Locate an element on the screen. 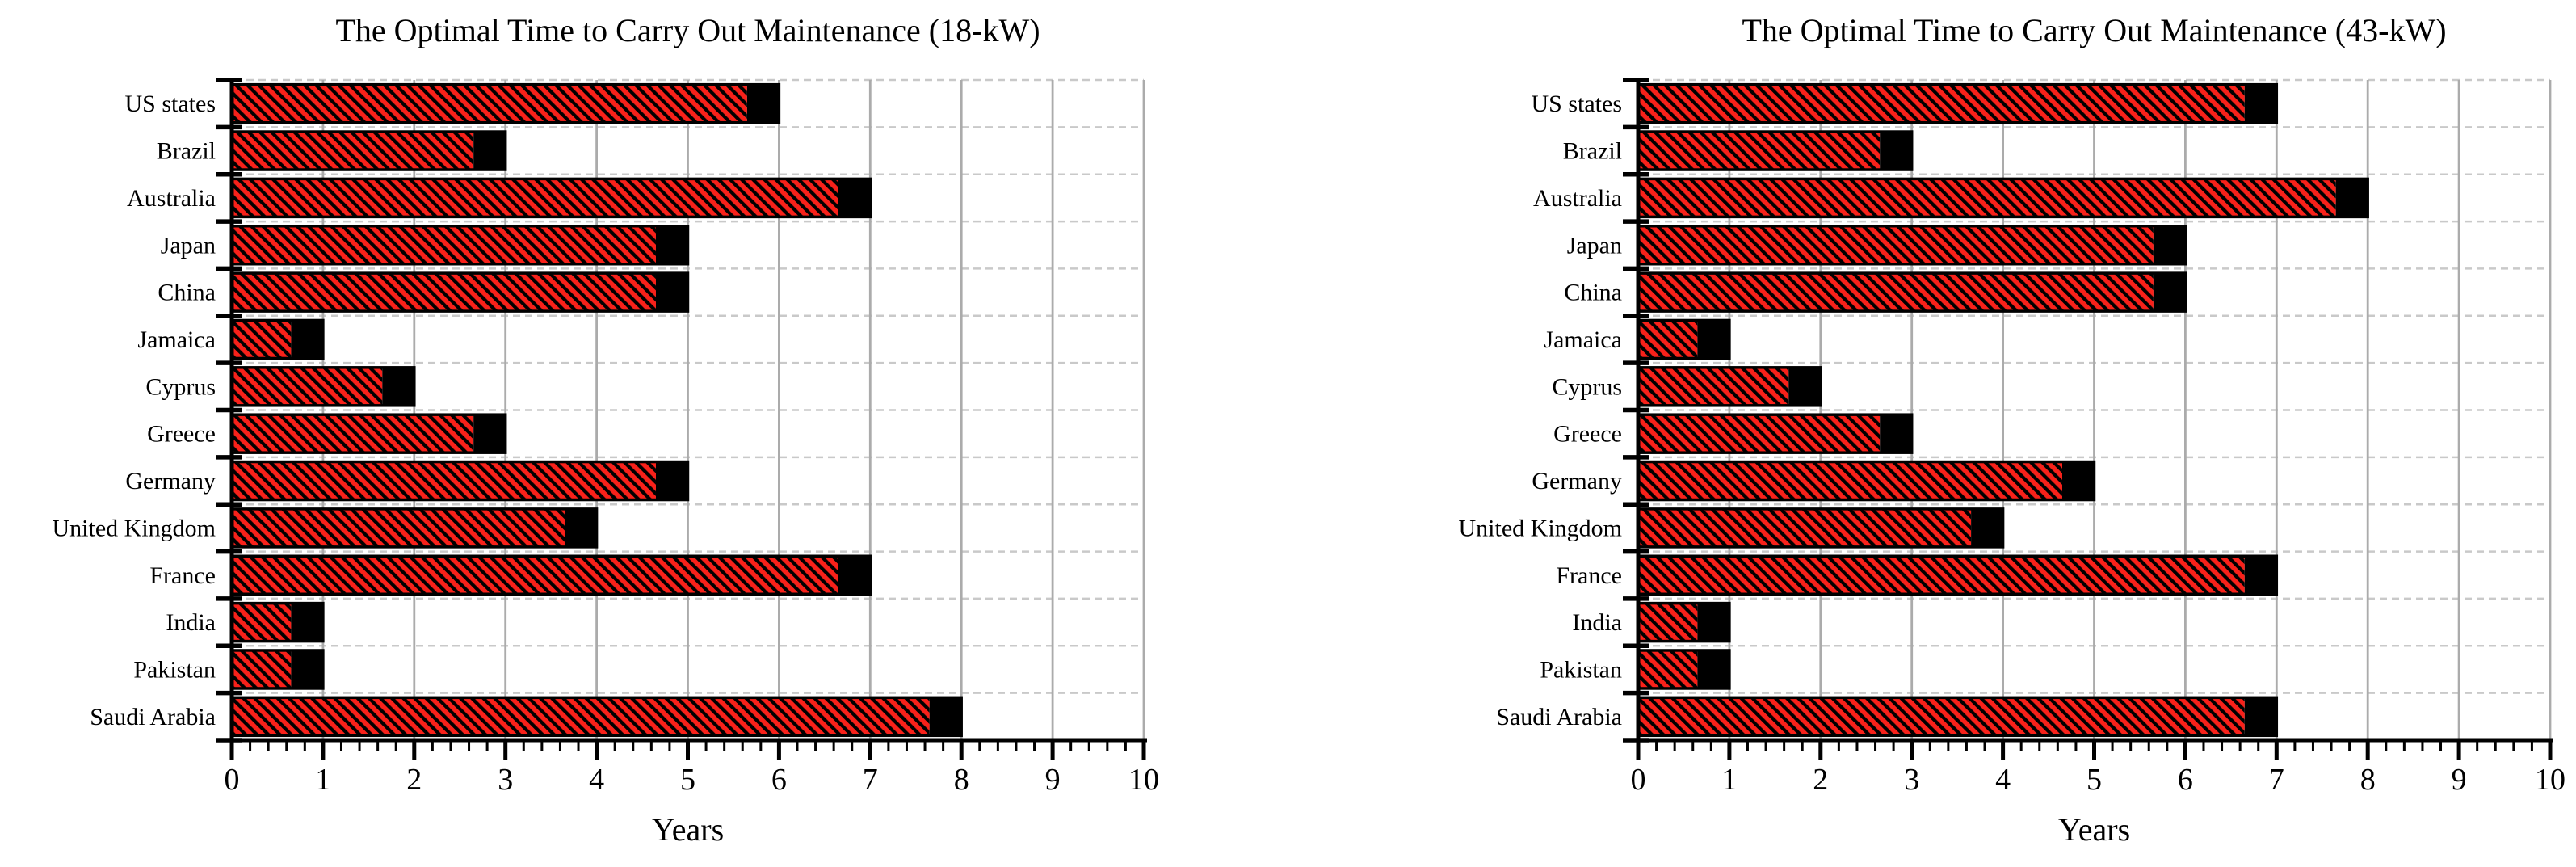  category-label: Germany is located at coordinates (170, 481).